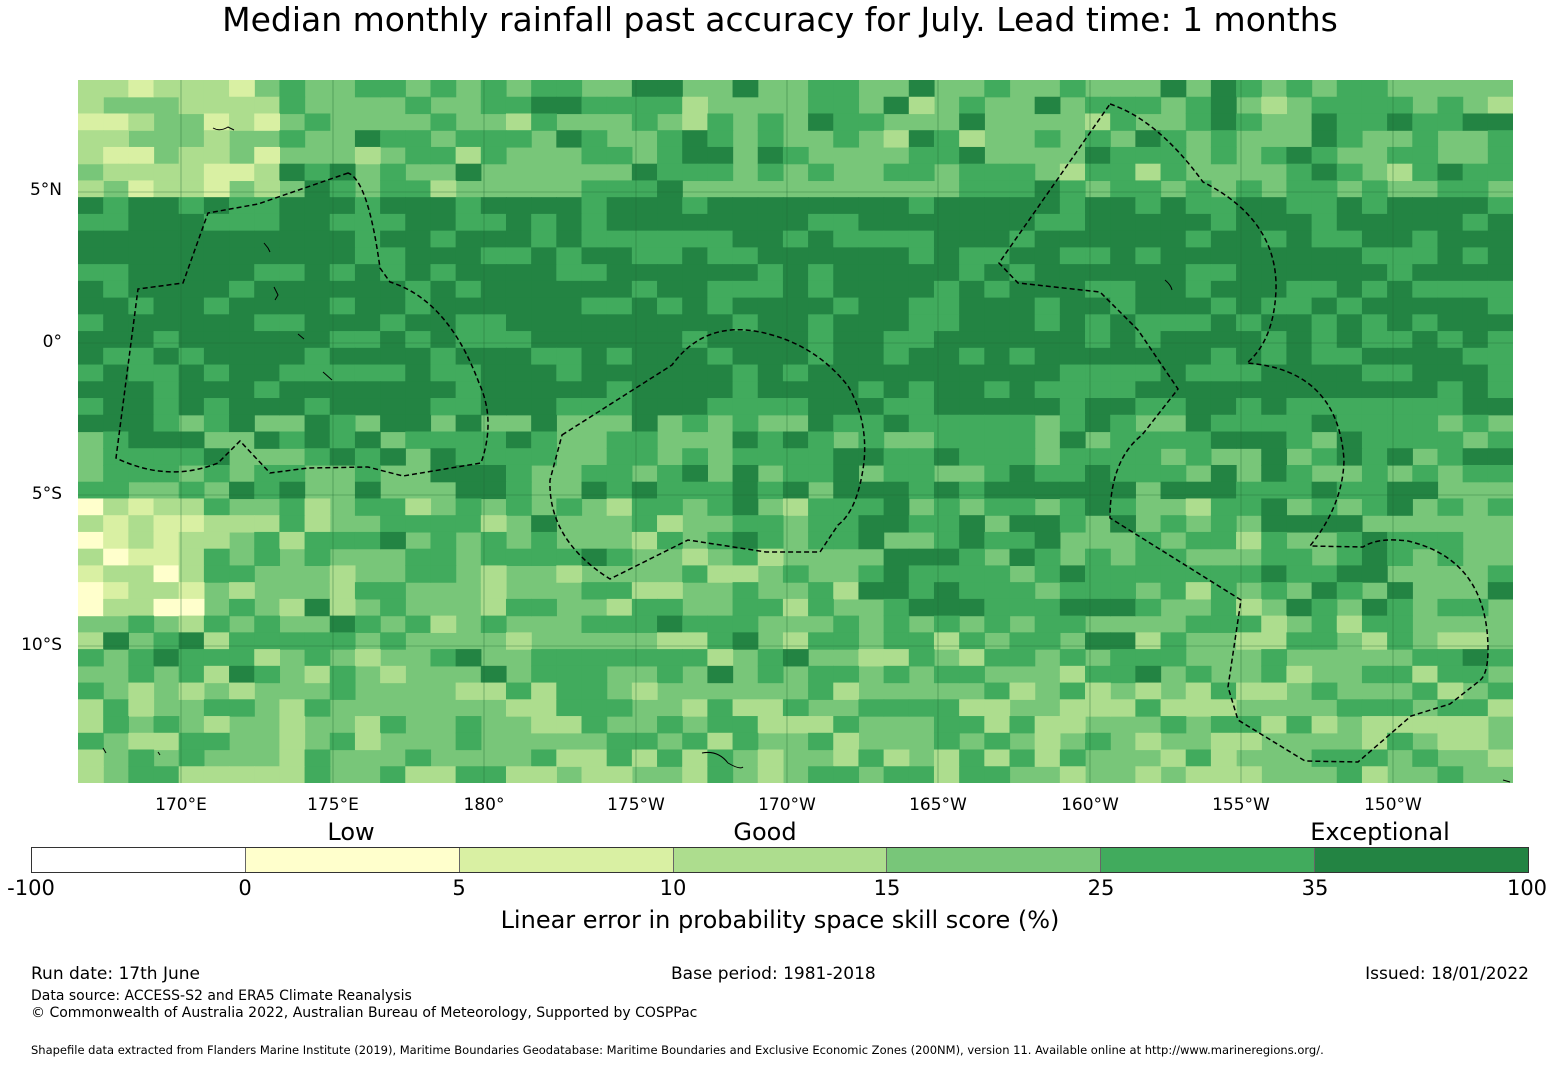 The image size is (1560, 1065). What do you see at coordinates (1241, 805) in the screenshot?
I see `lon-label-155w: 155°W` at bounding box center [1241, 805].